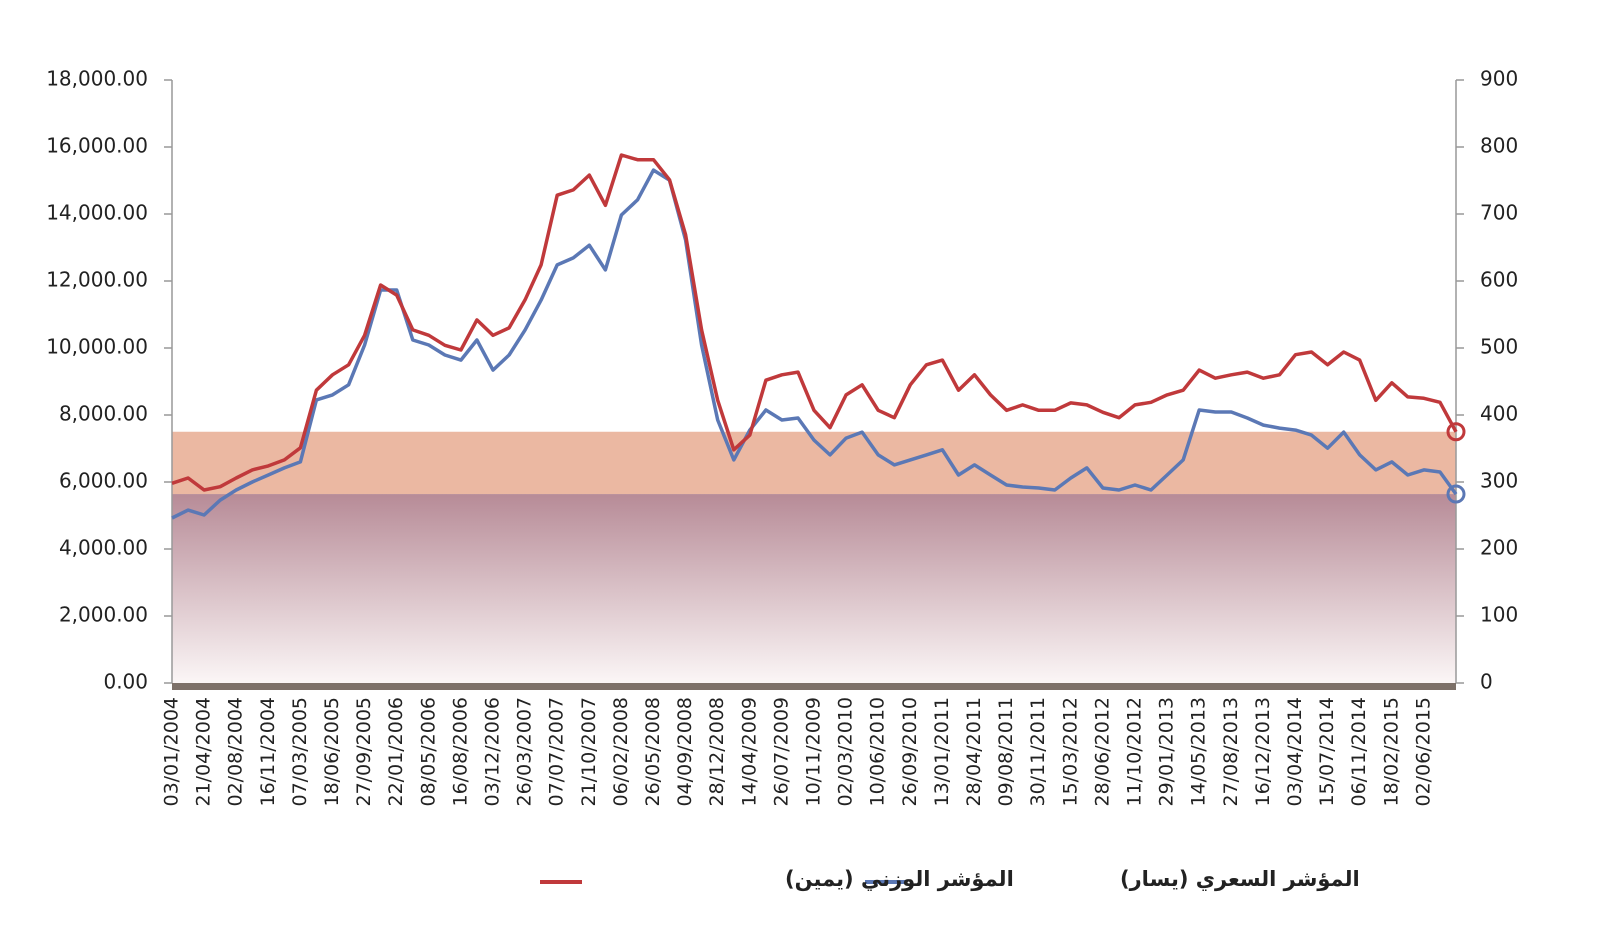 The width and height of the screenshot is (1600, 934). What do you see at coordinates (103, 481) in the screenshot?
I see `y-tick-label: 6,000.00` at bounding box center [103, 481].